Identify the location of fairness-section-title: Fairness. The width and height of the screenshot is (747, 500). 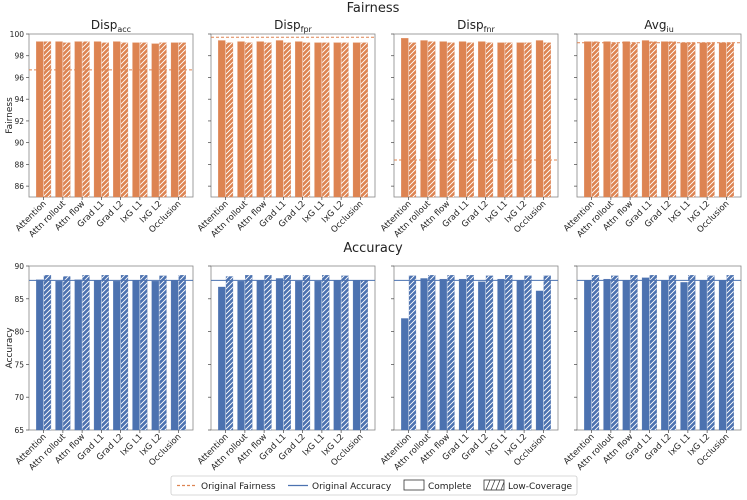
(373, 8).